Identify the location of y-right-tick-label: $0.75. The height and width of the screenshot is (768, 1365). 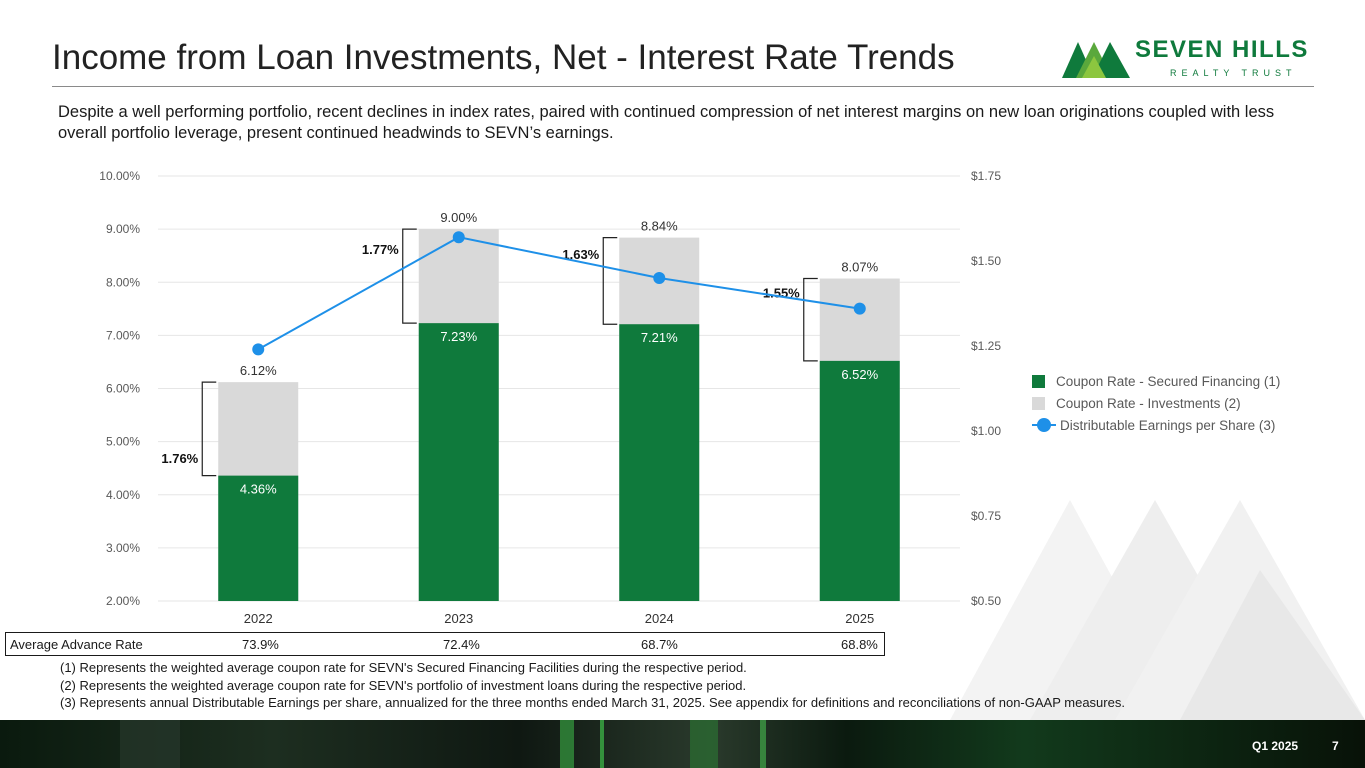
(986, 516).